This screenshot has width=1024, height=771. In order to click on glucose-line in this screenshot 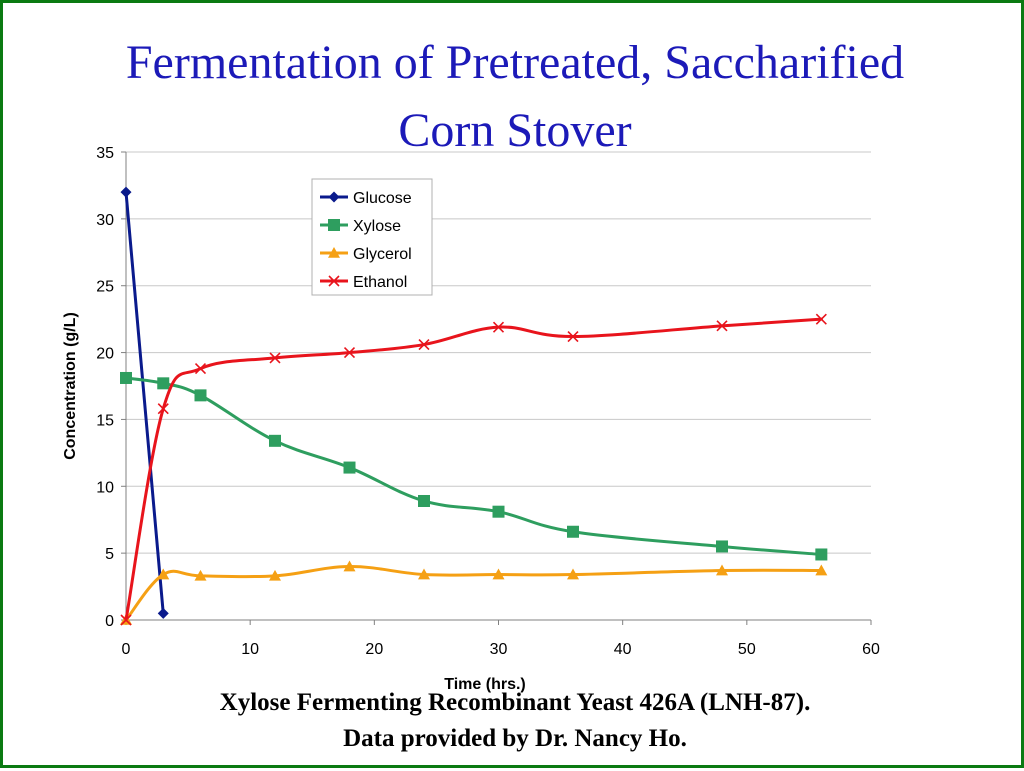, I will do `click(144, 402)`.